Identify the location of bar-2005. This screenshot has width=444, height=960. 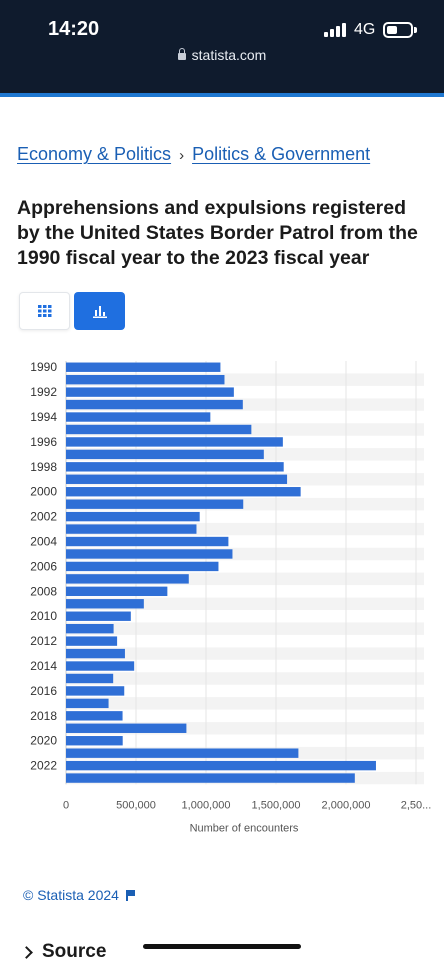
(149, 554).